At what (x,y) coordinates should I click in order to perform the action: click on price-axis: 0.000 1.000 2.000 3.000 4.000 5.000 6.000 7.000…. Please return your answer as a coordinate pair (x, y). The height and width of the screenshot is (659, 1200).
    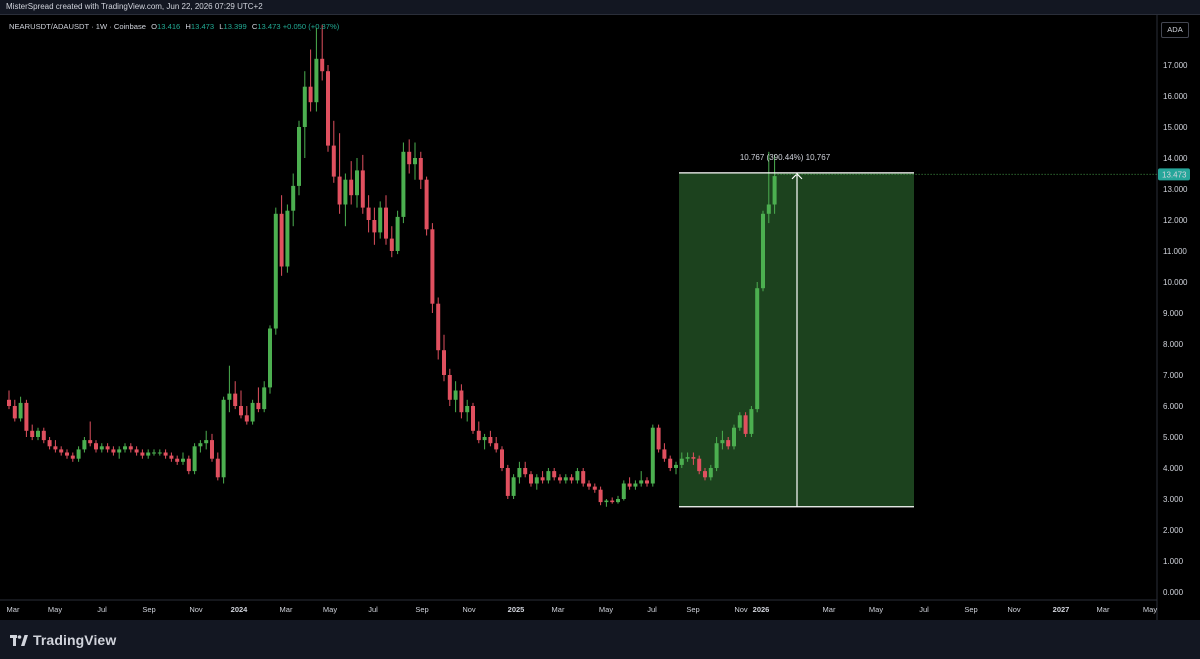
    Looking at the image, I should click on (1175, 329).